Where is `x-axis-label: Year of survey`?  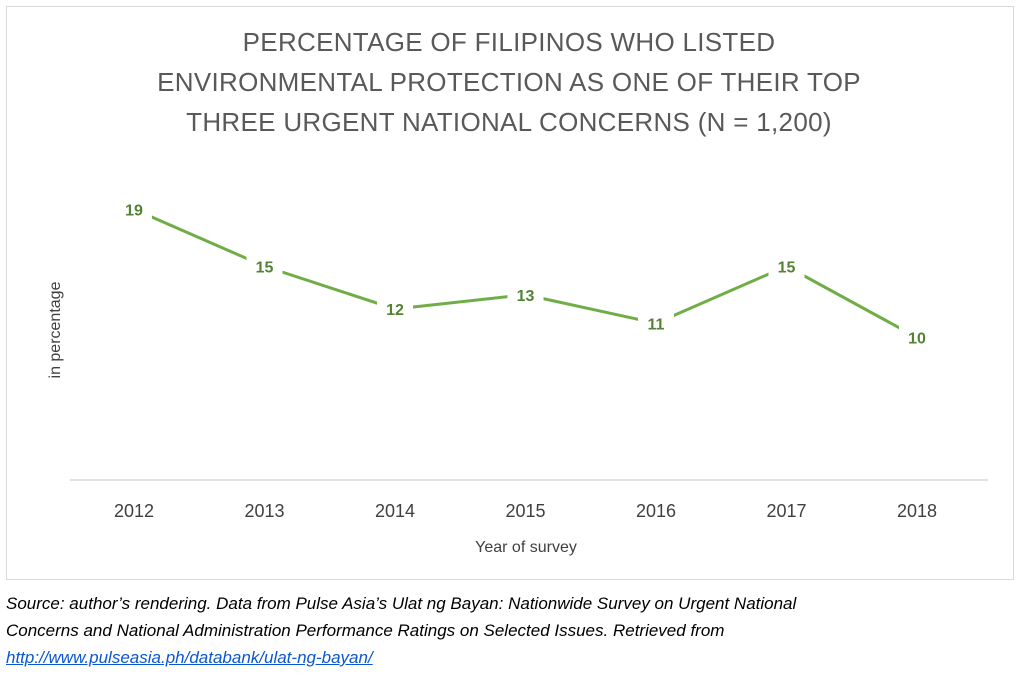 x-axis-label: Year of survey is located at coordinates (526, 547).